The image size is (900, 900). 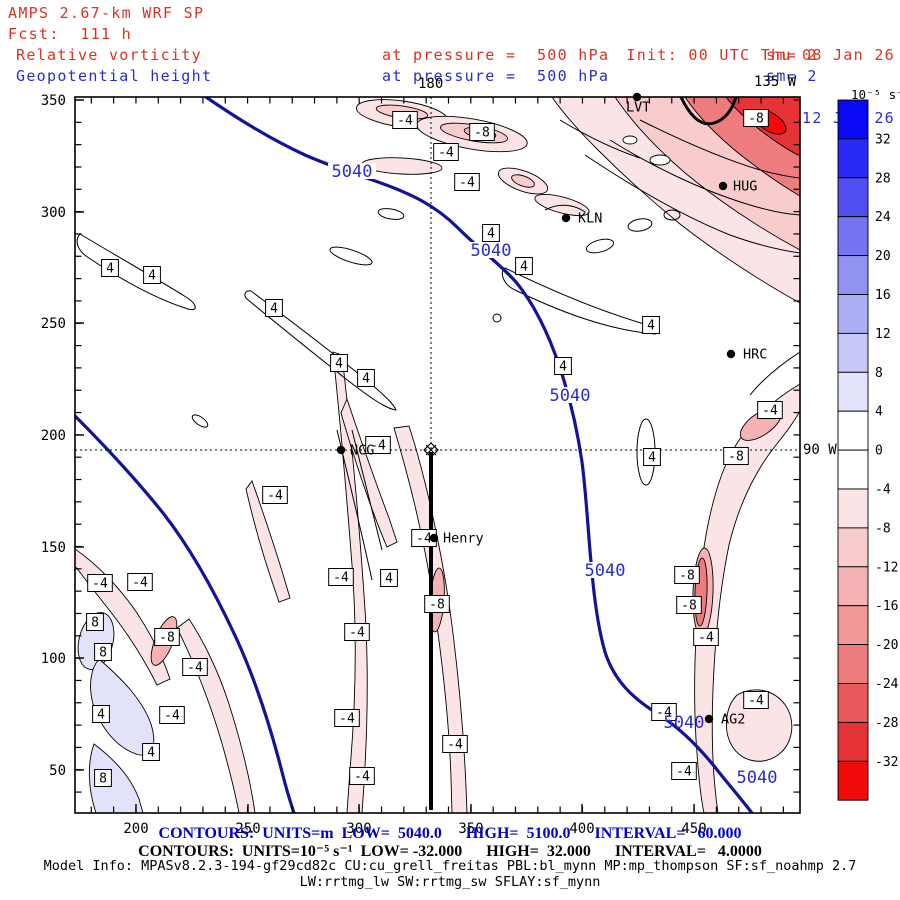 I want to click on colorbar-tick-label: 4, so click(x=879, y=412).